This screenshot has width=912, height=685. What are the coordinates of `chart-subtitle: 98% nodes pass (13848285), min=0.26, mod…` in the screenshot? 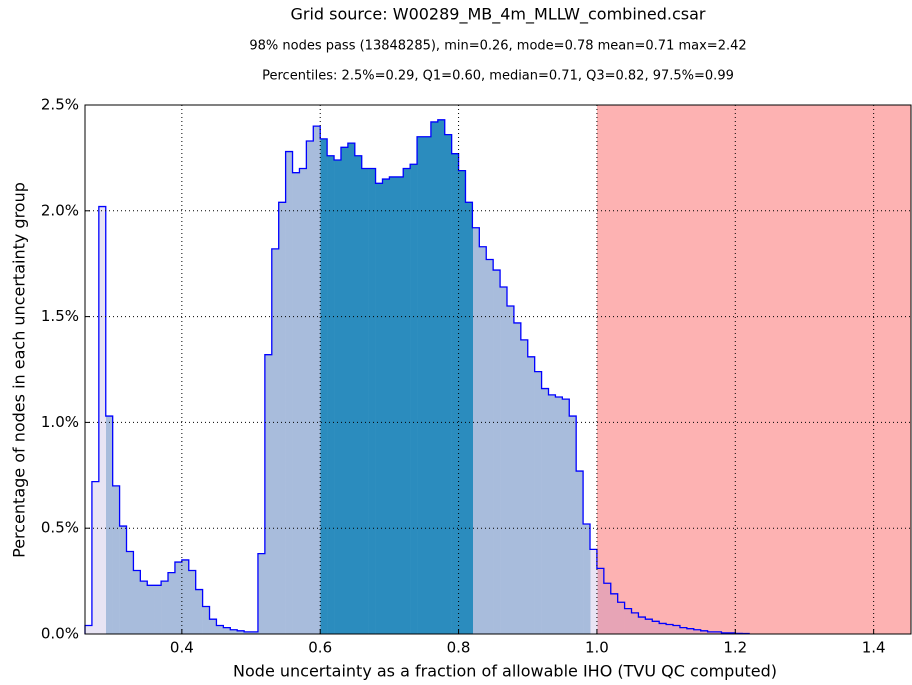 It's located at (497, 46).